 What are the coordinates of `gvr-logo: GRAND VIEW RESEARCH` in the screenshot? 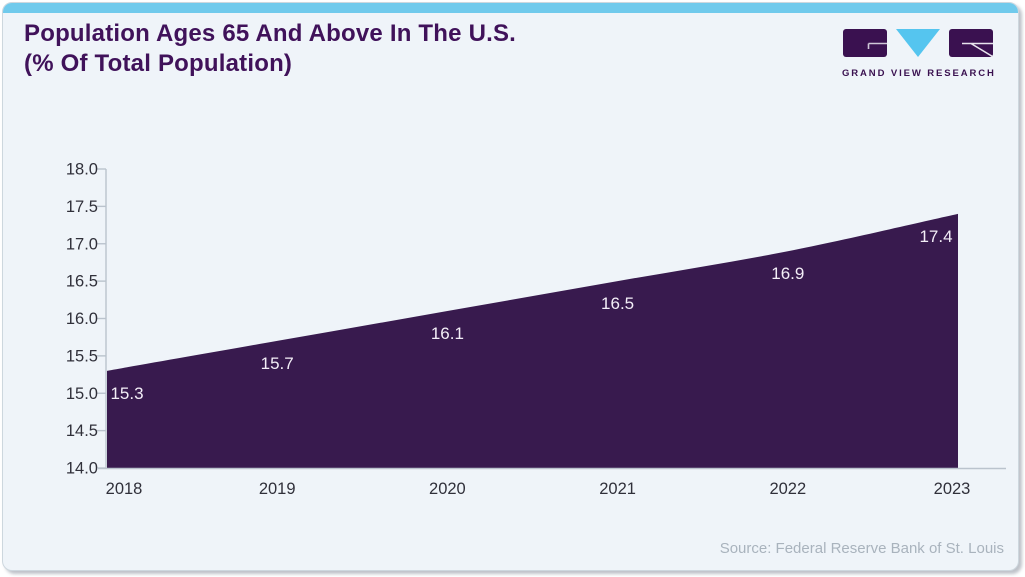 It's located at (918, 53).